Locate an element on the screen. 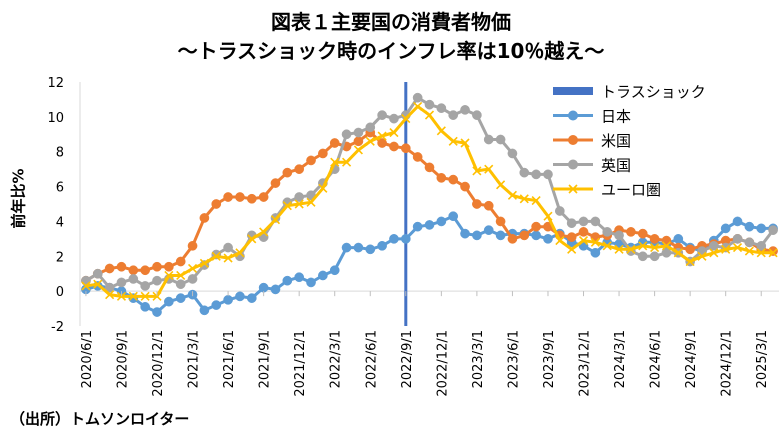 The height and width of the screenshot is (435, 782). x-tick-label: 2024/9/1 is located at coordinates (691, 359).